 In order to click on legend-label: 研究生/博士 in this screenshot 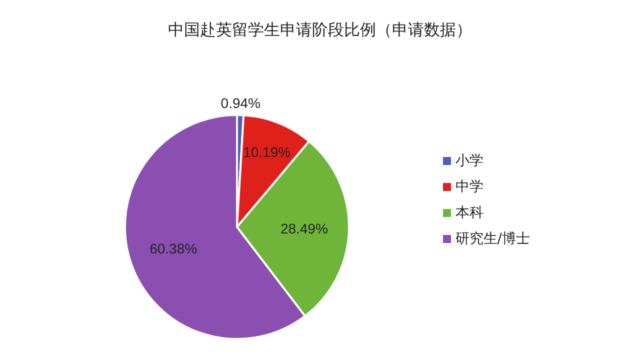, I will do `click(492, 239)`.